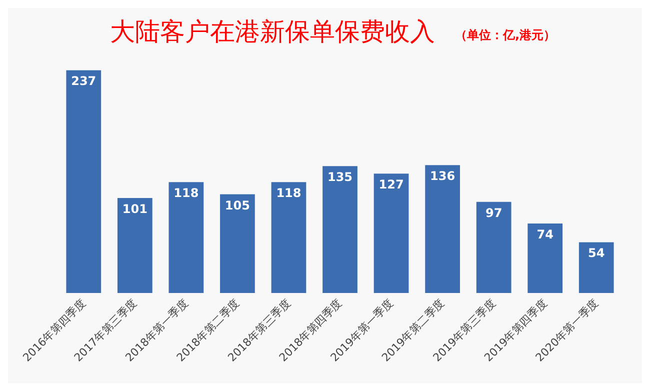 The height and width of the screenshot is (391, 650). What do you see at coordinates (135, 209) in the screenshot?
I see `data-label: 101` at bounding box center [135, 209].